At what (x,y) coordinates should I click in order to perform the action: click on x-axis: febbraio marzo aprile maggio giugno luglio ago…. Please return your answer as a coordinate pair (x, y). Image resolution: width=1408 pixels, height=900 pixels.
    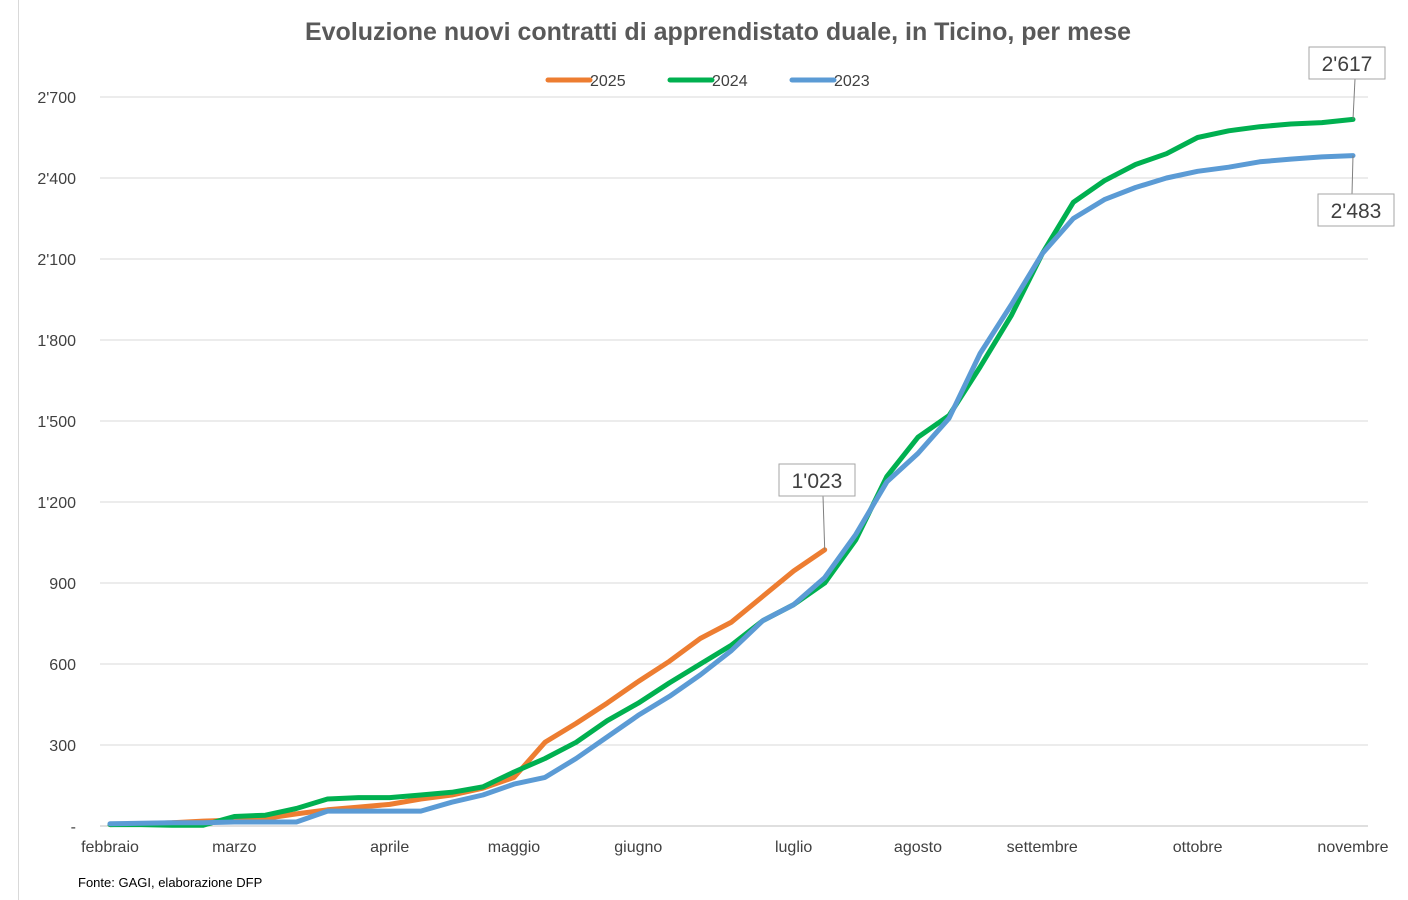
    Looking at the image, I should click on (735, 847).